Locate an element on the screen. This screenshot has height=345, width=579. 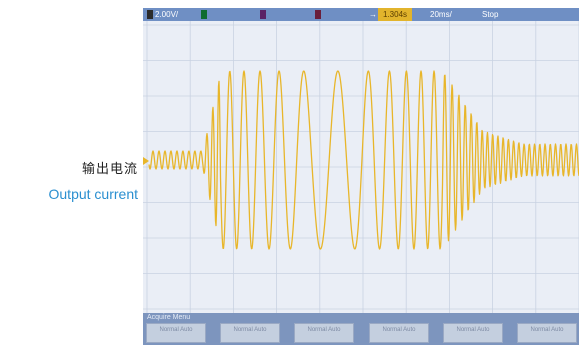
trigger-arrow-icon: → is located at coordinates (373, 14).